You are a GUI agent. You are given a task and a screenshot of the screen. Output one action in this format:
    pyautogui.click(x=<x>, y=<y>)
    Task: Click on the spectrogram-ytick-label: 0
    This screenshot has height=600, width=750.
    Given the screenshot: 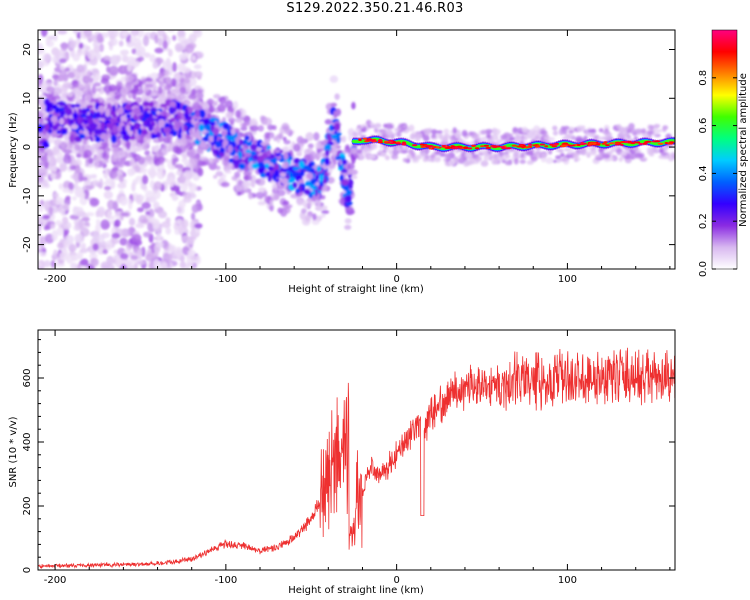 What is the action you would take?
    pyautogui.click(x=27, y=147)
    